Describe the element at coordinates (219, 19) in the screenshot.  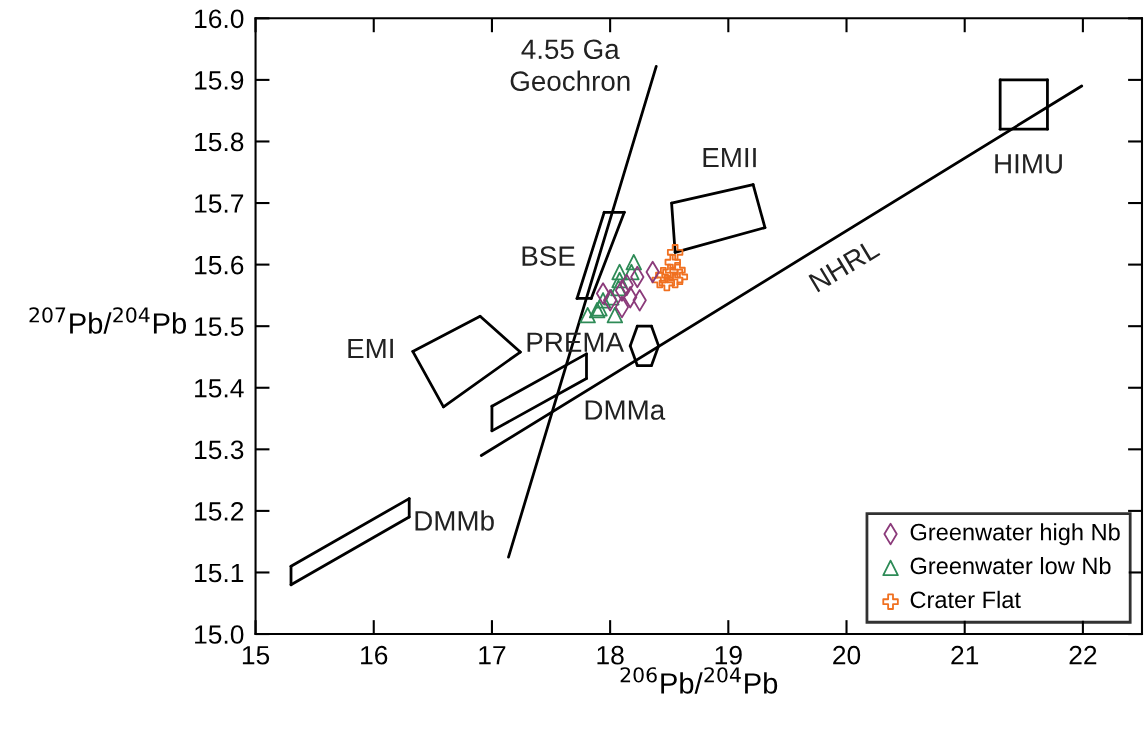
I see `y-tick-label: 16.0` at that location.